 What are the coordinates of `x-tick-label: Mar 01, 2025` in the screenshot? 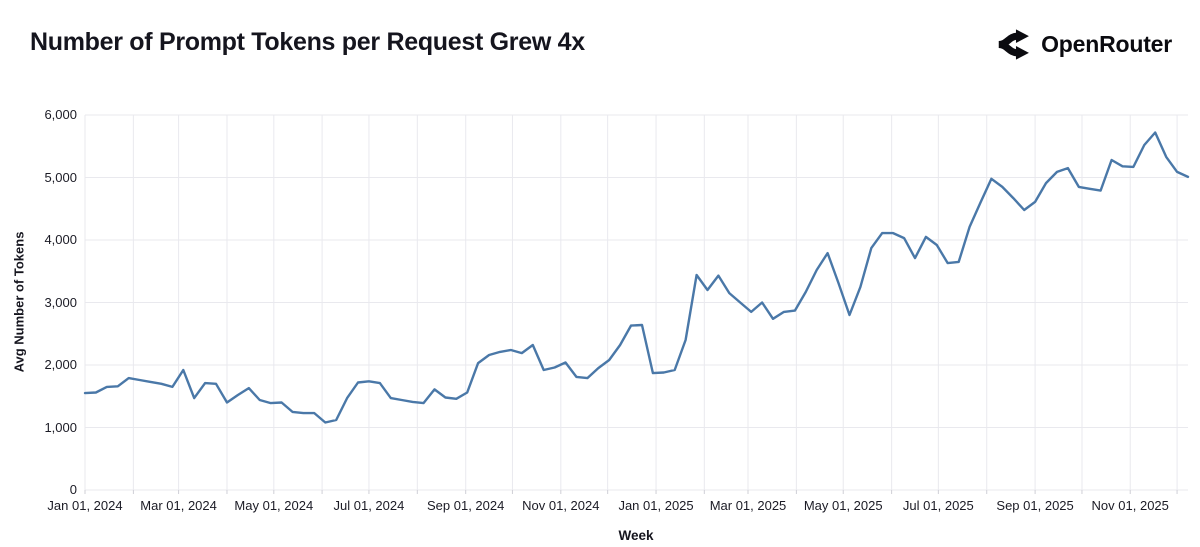 It's located at (748, 505).